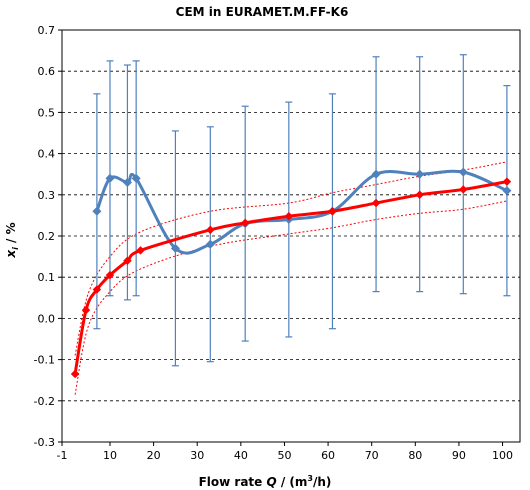 This screenshot has width=530, height=490. What do you see at coordinates (459, 455) in the screenshot?
I see `x-tick-label: 90` at bounding box center [459, 455].